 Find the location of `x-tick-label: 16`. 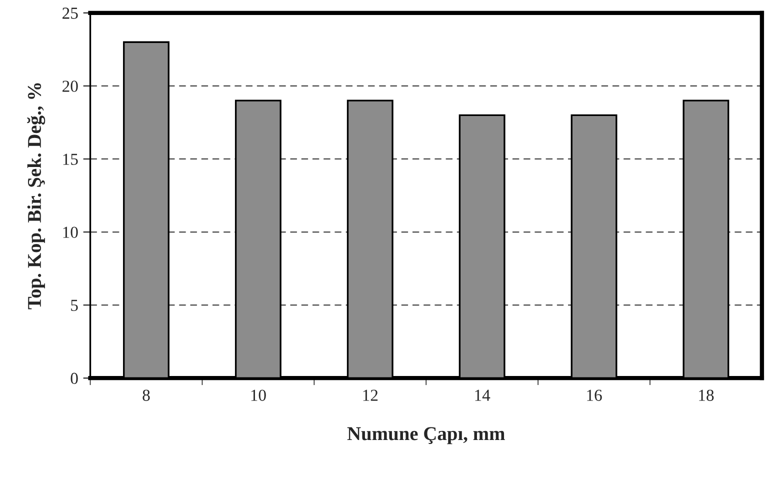

x-tick-label: 16 is located at coordinates (594, 395).